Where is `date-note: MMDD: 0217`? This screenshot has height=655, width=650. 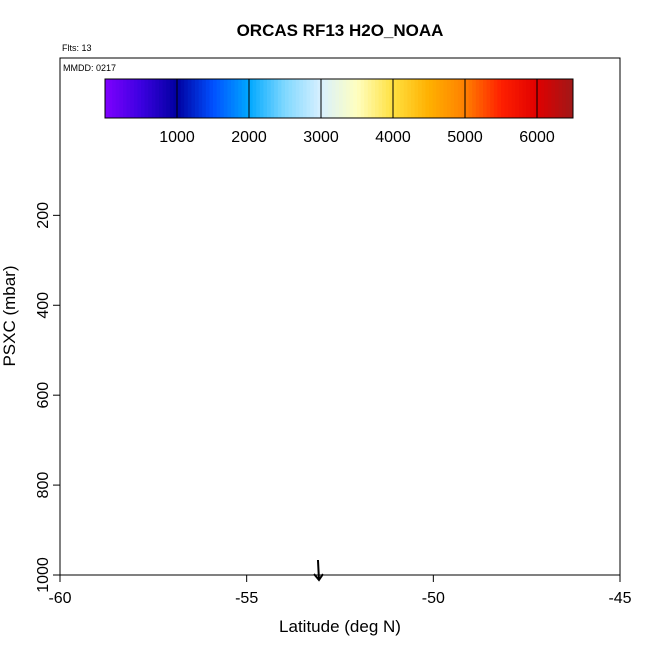 date-note: MMDD: 0217 is located at coordinates (89, 68).